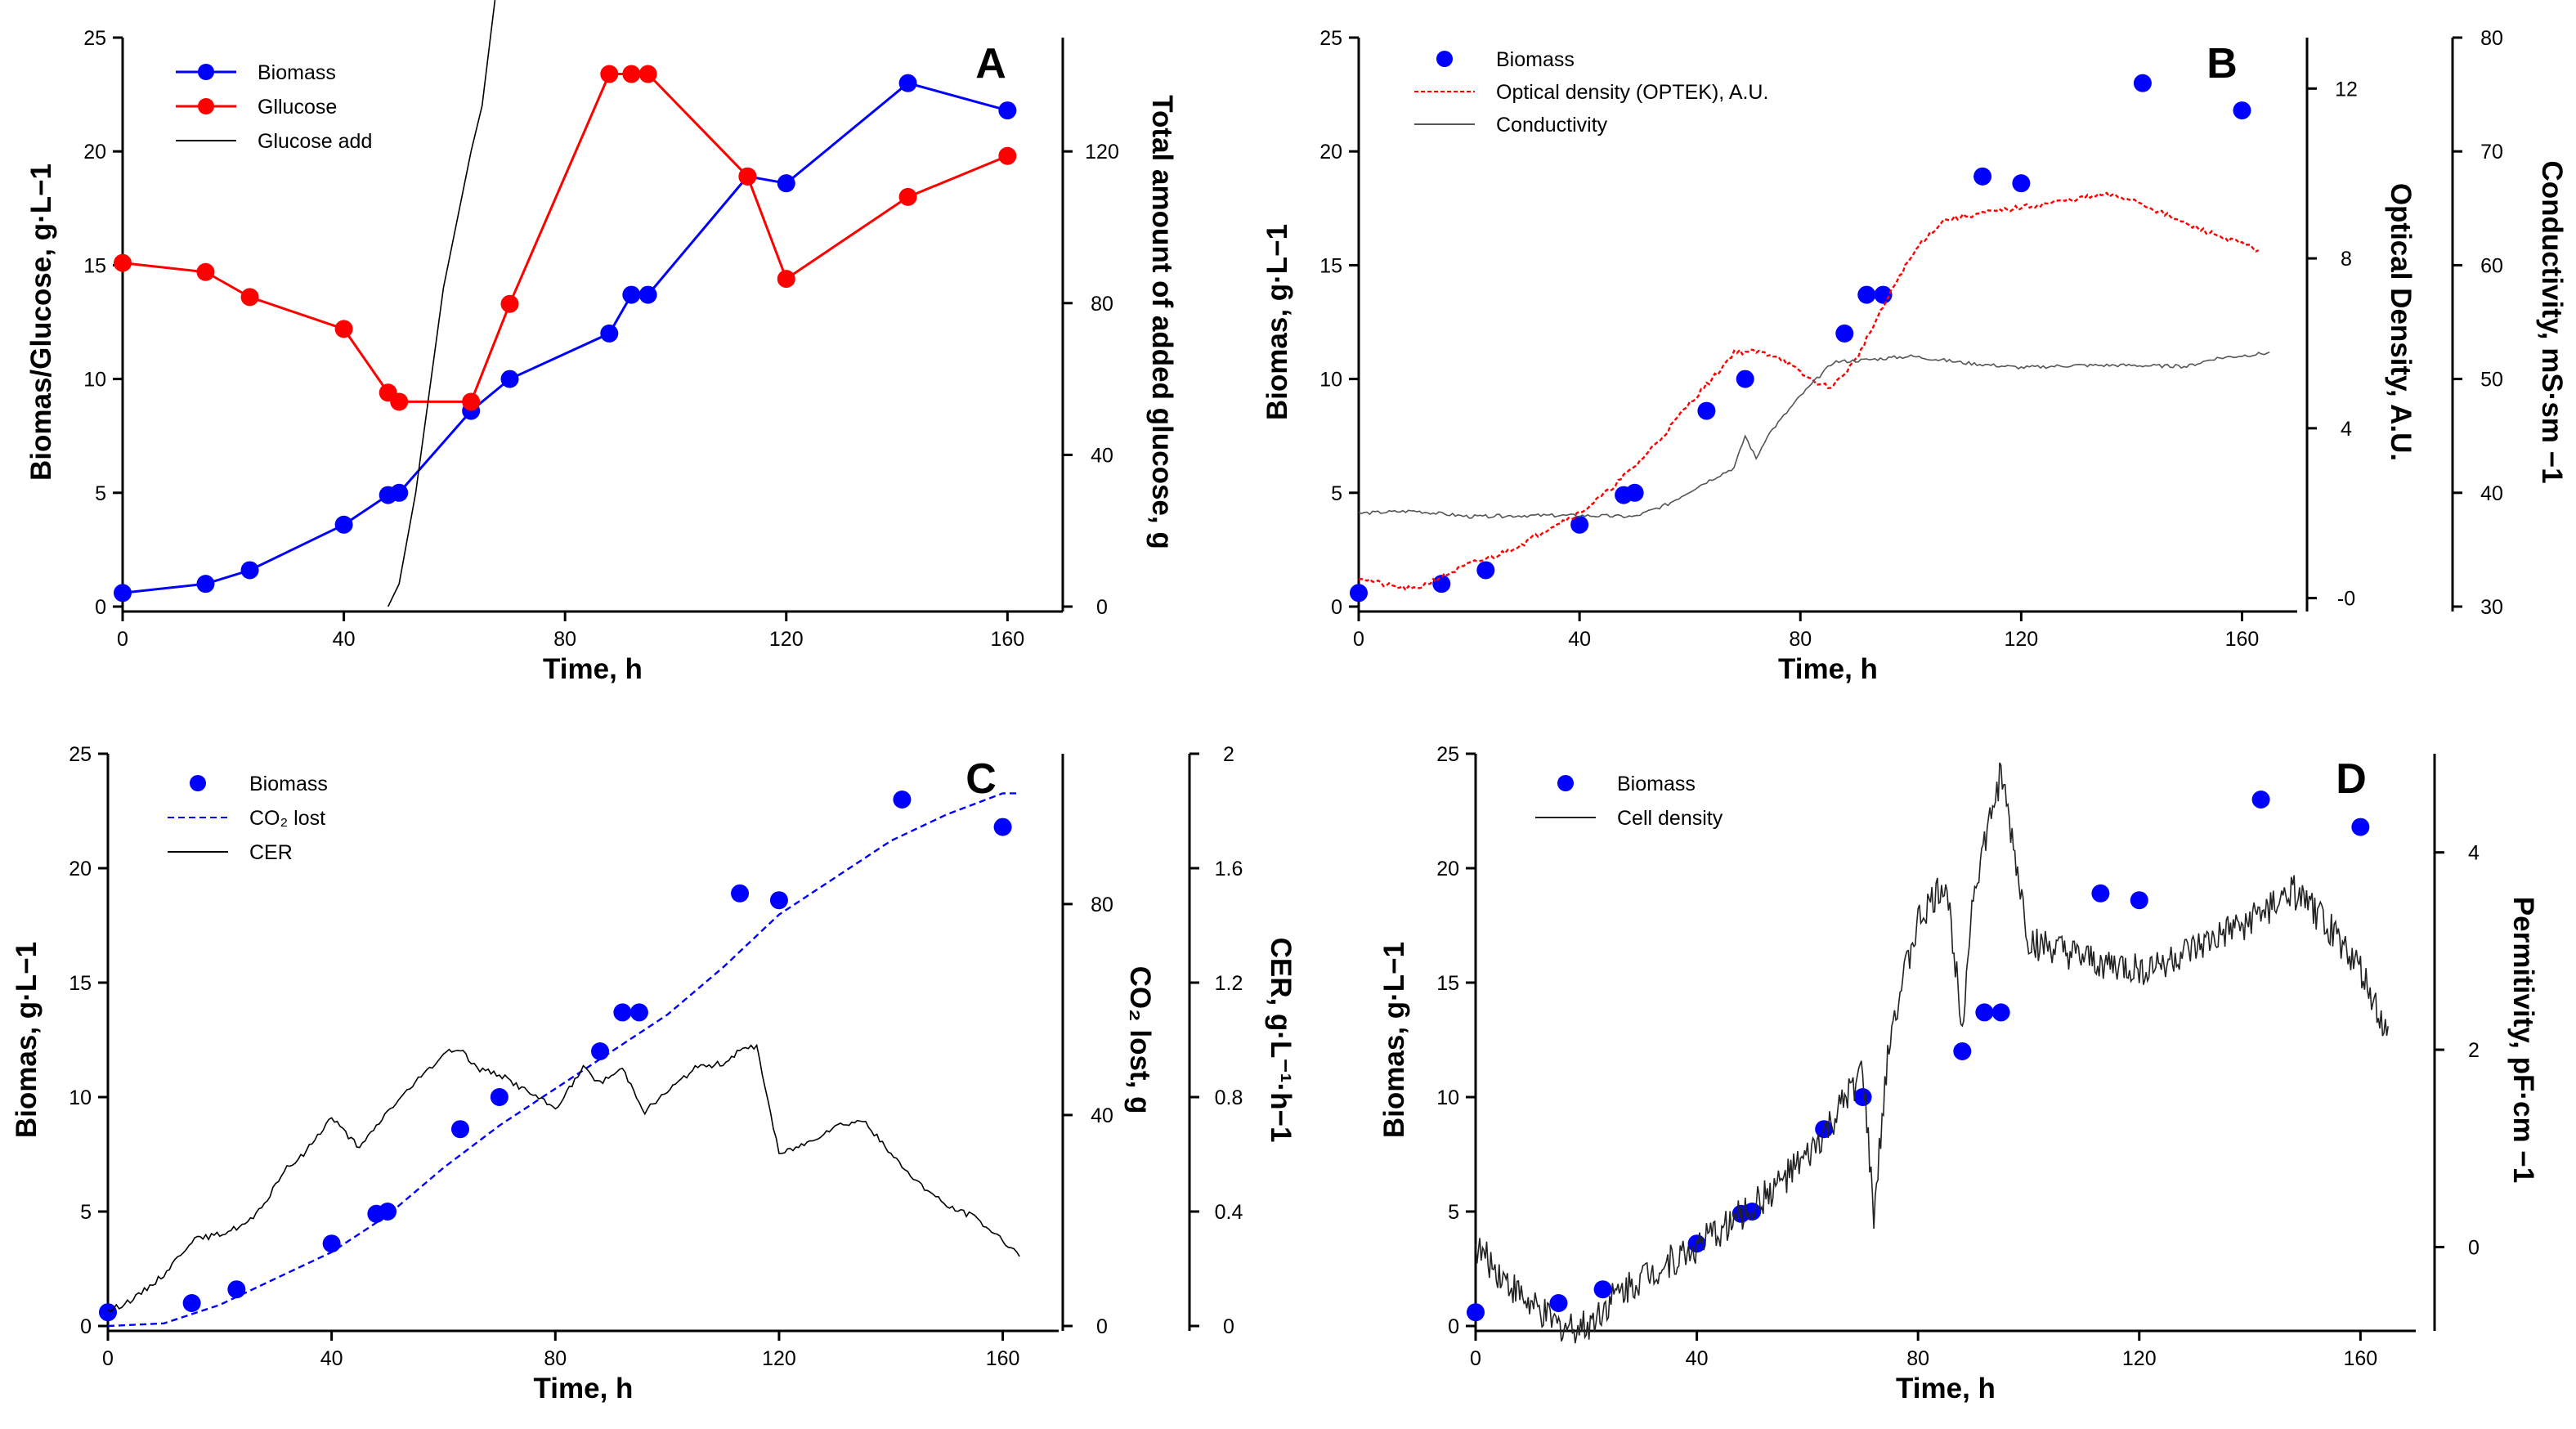  What do you see at coordinates (2491, 152) in the screenshot?
I see `y3-tick-label: 70` at bounding box center [2491, 152].